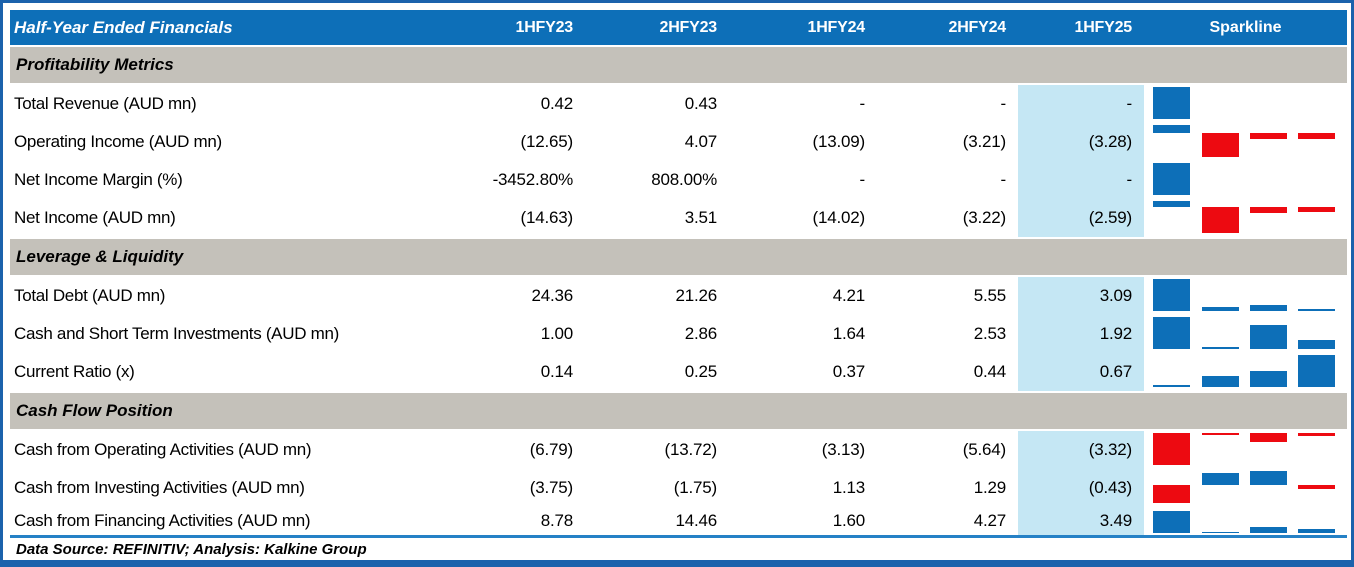 Image resolution: width=1354 pixels, height=567 pixels. I want to click on metric-value: 3.49, so click(1081, 521).